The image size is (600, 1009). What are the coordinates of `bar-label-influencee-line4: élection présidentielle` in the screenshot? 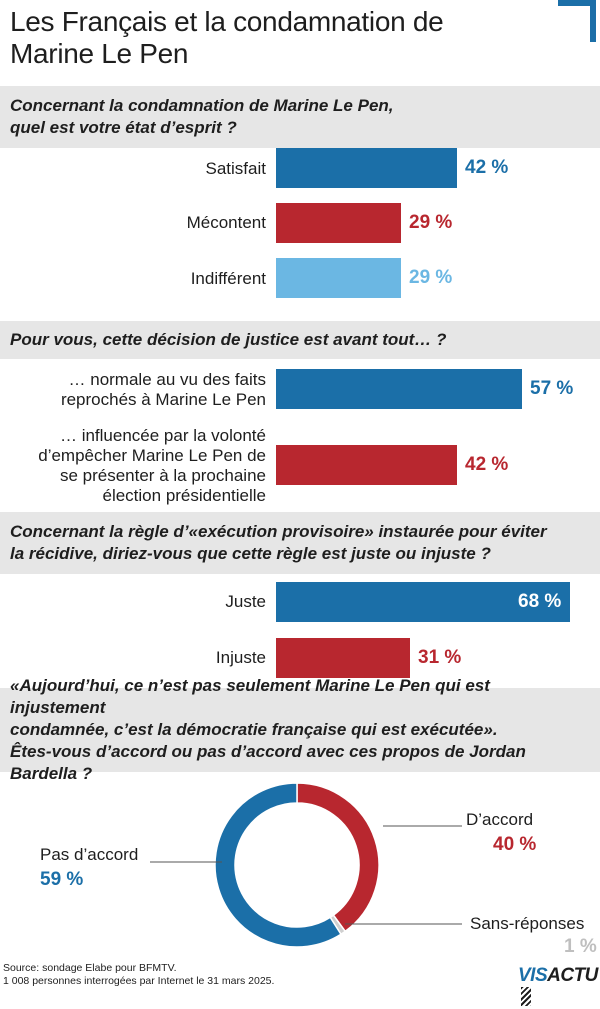 It's located at (184, 495).